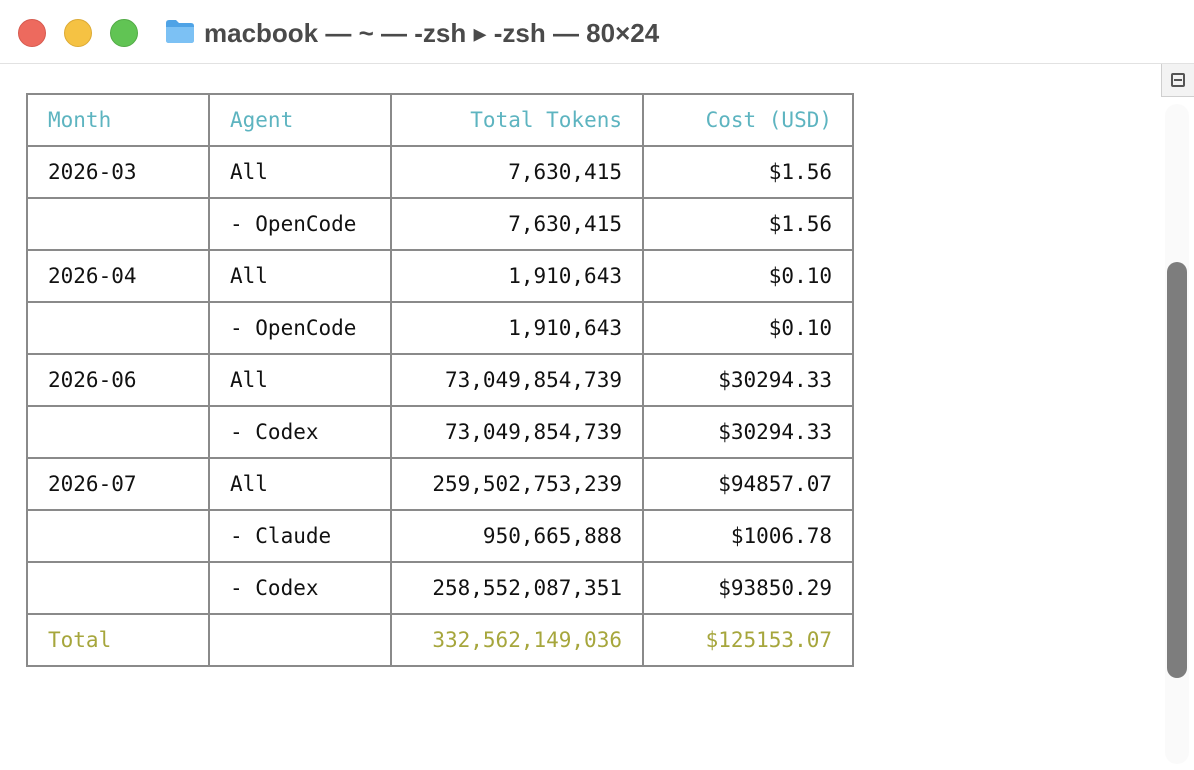  What do you see at coordinates (118, 640) in the screenshot?
I see `total-label: Total` at bounding box center [118, 640].